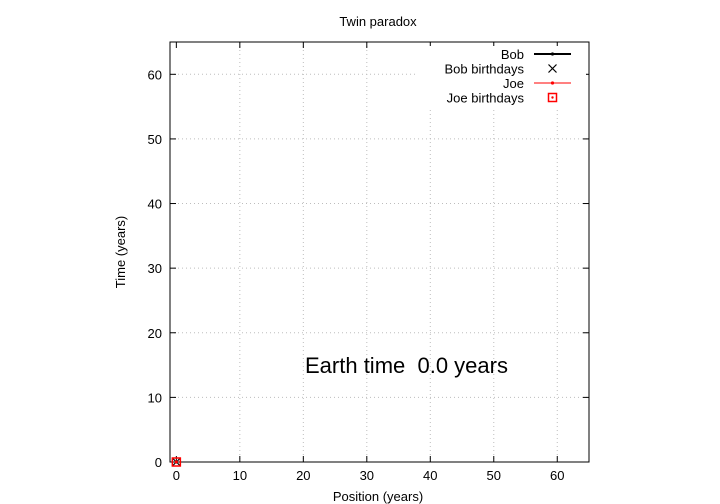 The width and height of the screenshot is (720, 504). I want to click on x-tick-label: 10, so click(240, 475).